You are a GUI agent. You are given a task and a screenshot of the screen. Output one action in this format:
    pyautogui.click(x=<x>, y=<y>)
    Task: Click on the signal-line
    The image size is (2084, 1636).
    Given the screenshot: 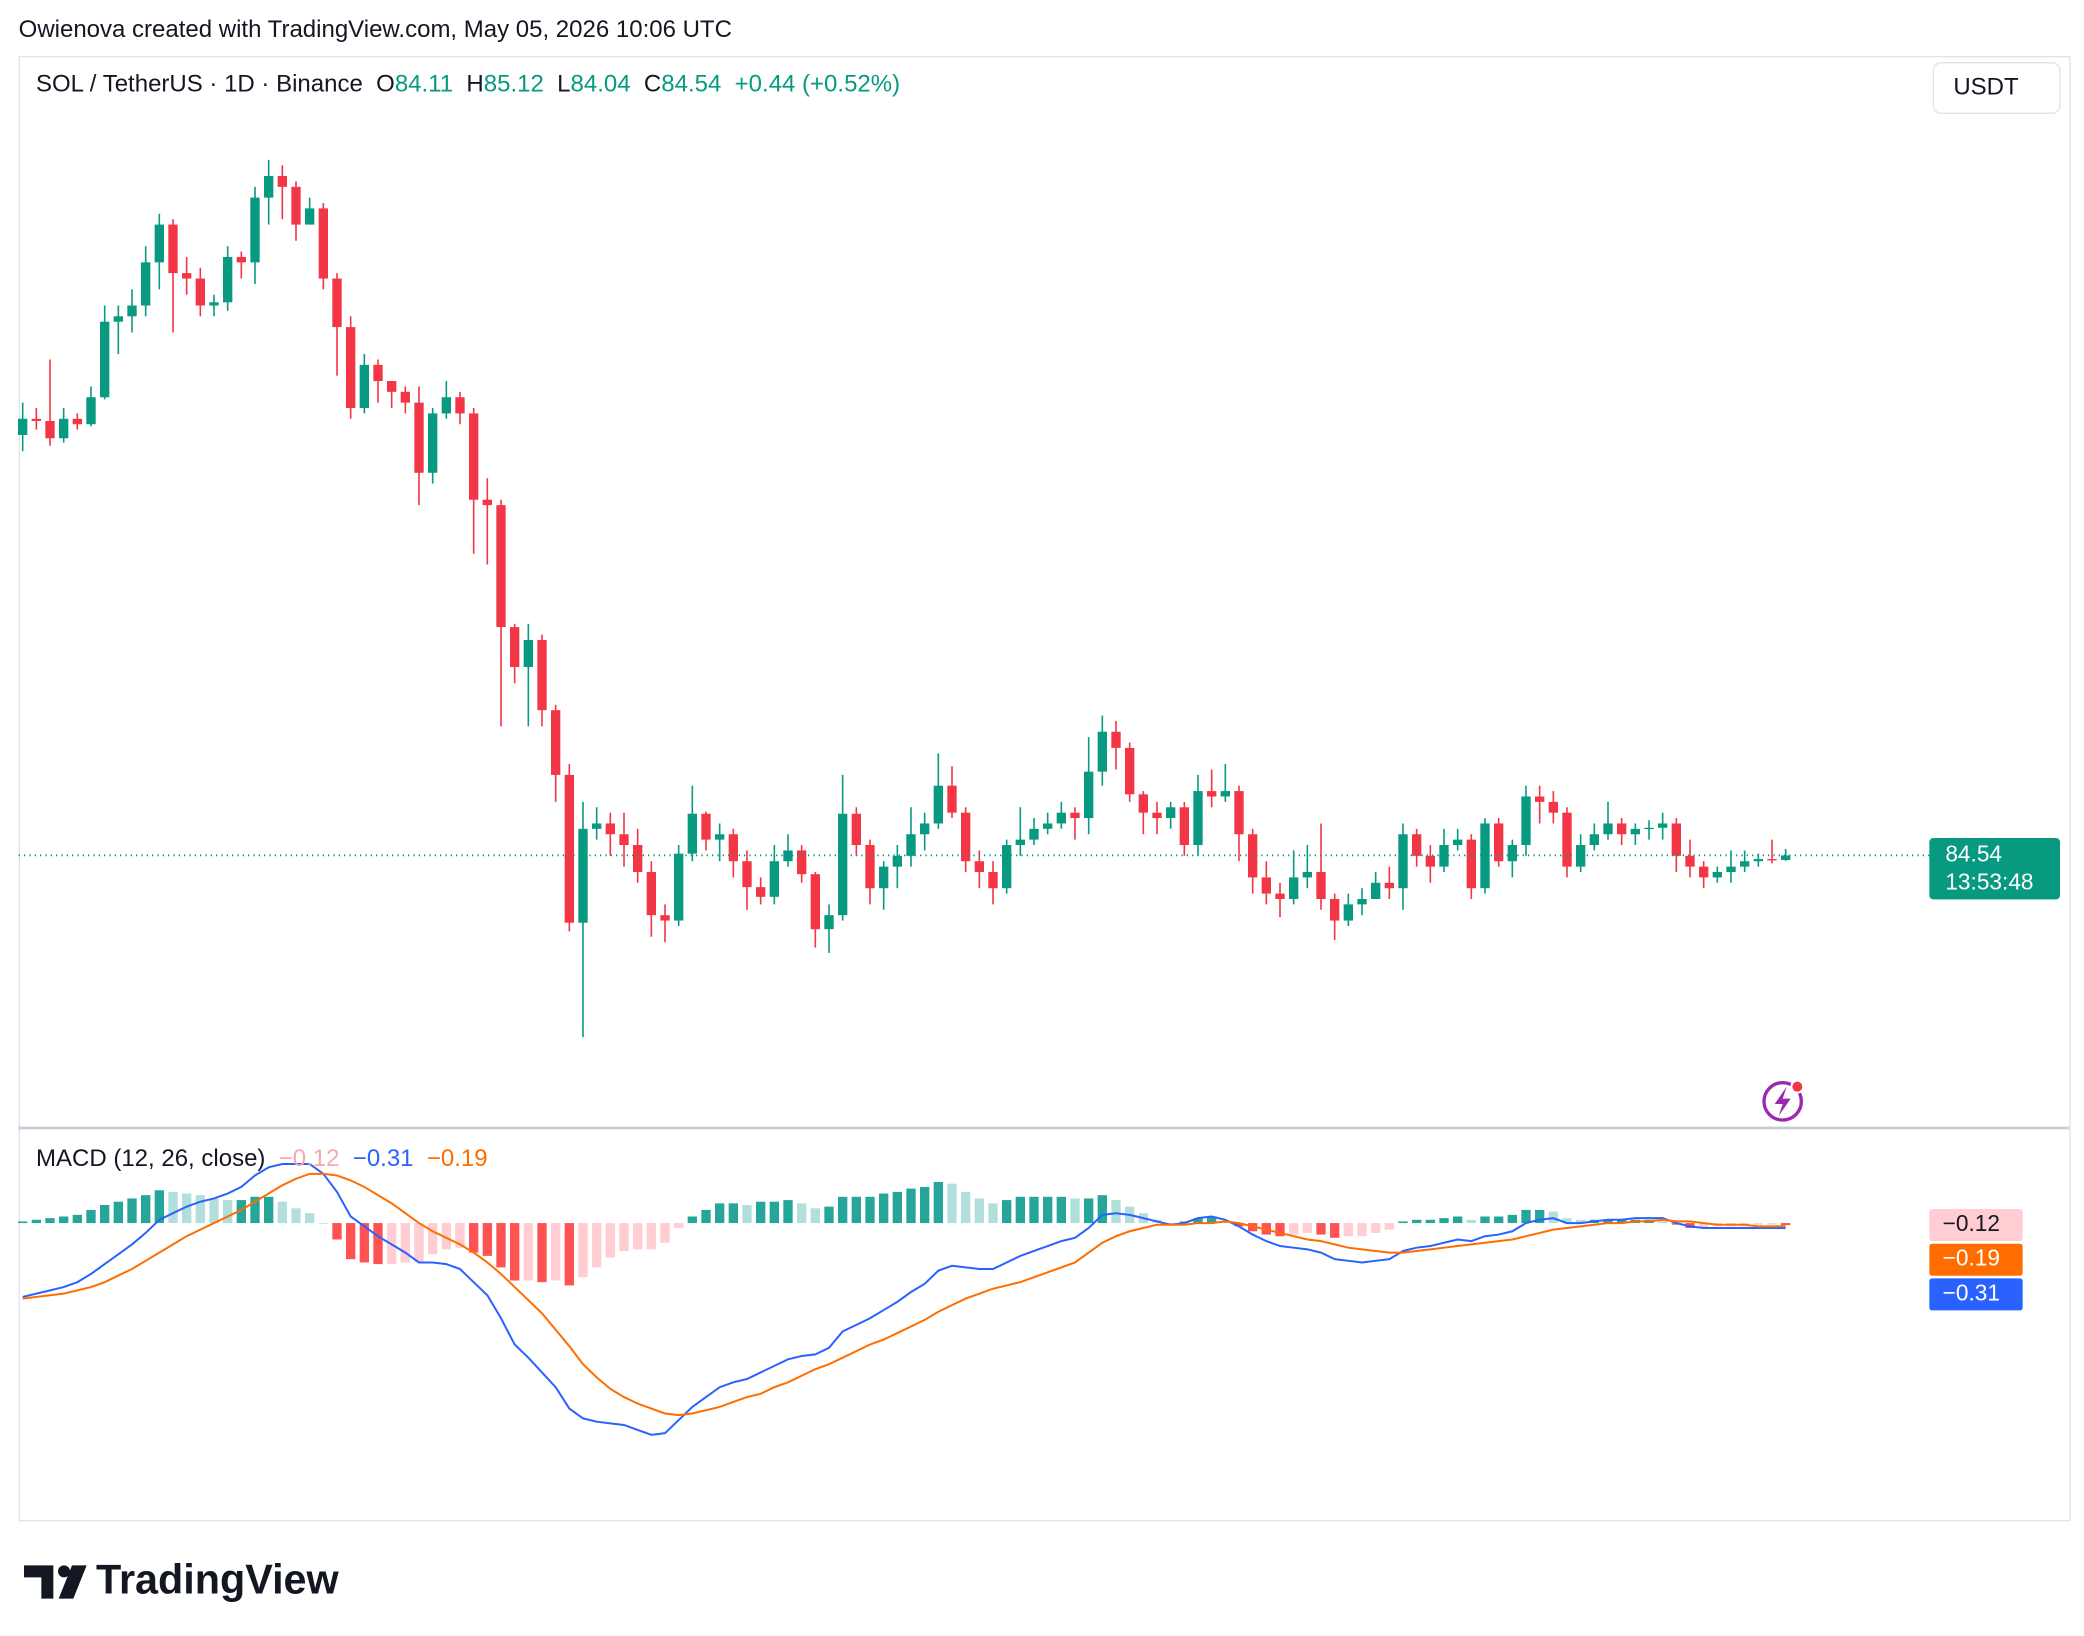 What is the action you would take?
    pyautogui.click(x=904, y=1294)
    